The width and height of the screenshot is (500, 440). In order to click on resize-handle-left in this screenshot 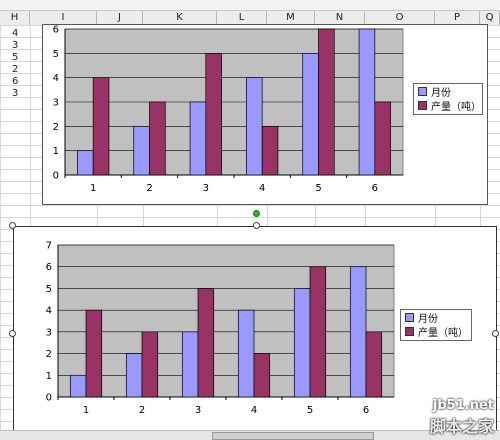, I will do `click(12, 333)`.